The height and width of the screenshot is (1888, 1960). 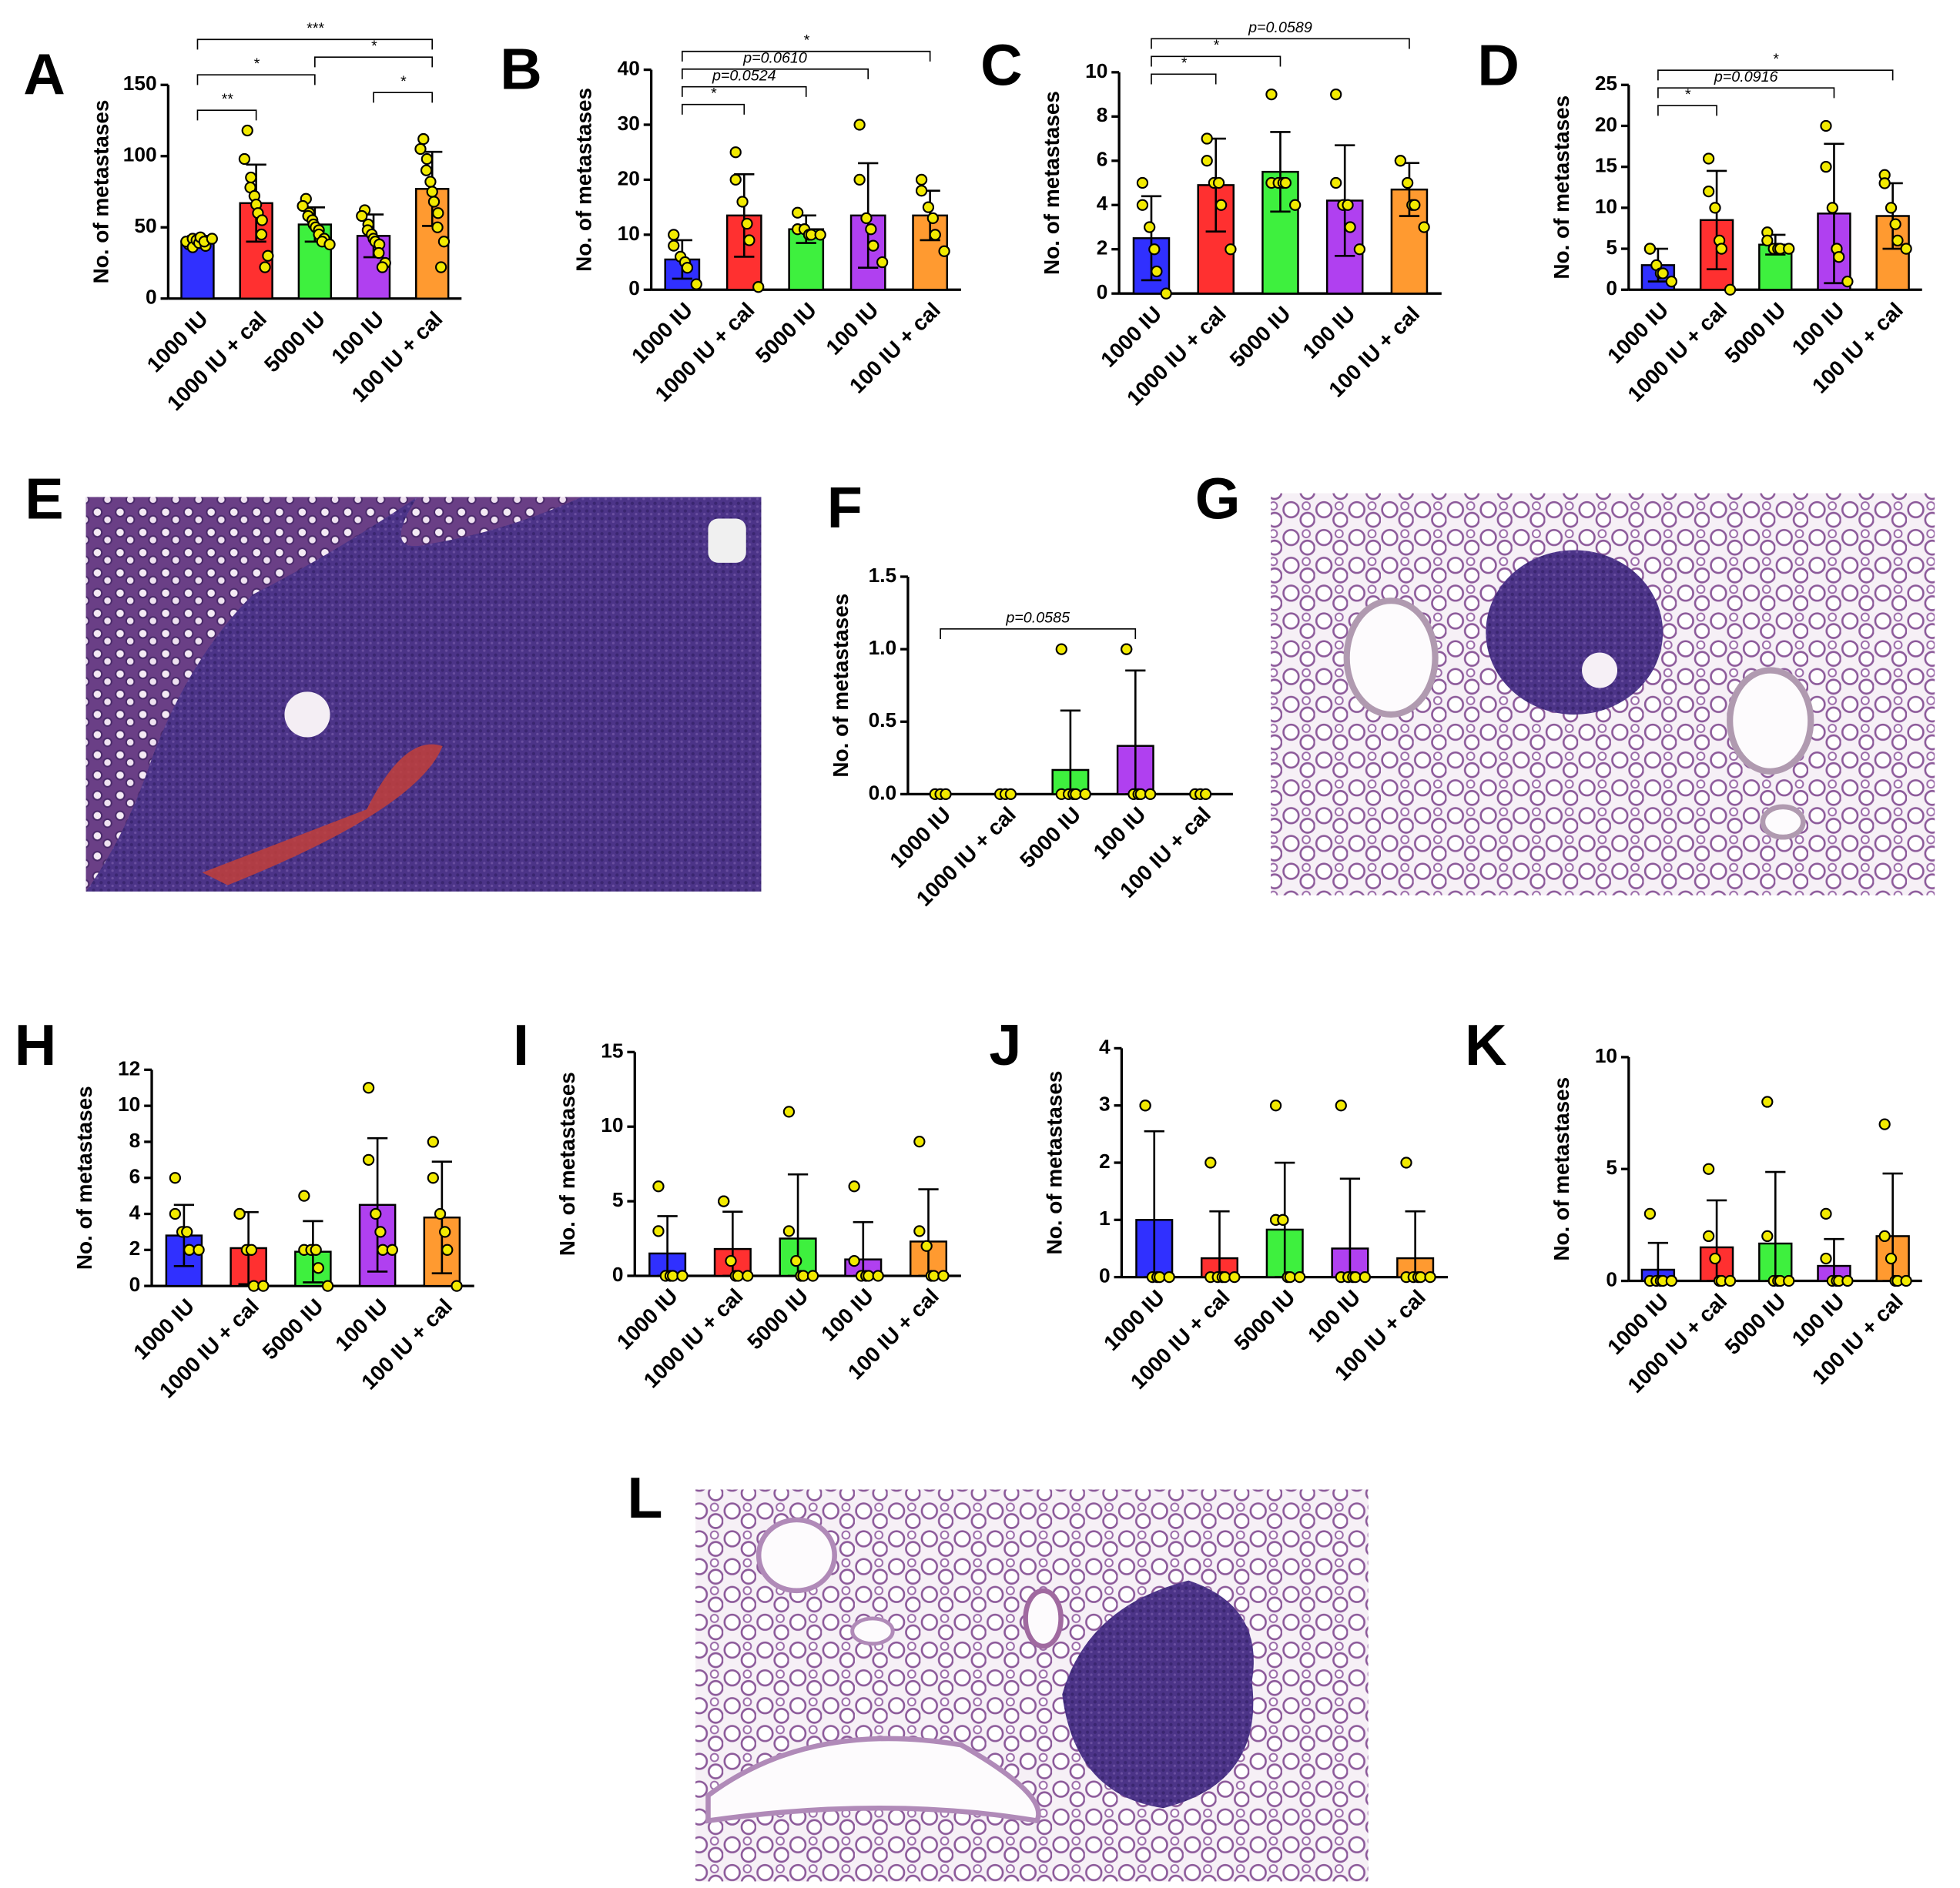 I want to click on significance-label: p=0.0916, so click(x=1746, y=77).